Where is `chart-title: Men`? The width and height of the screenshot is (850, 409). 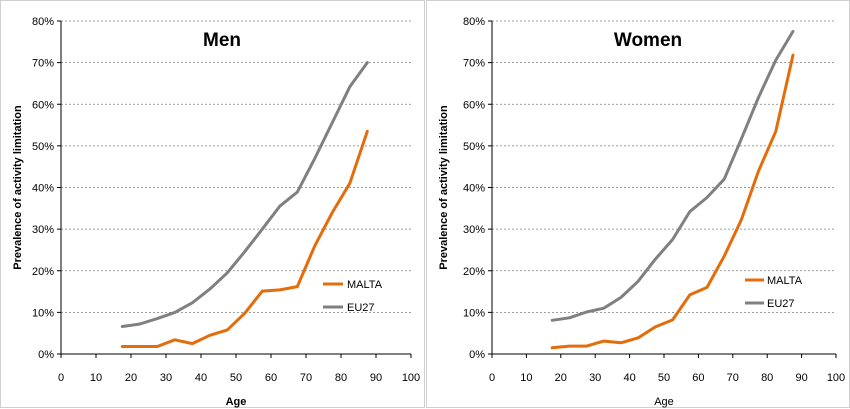 chart-title: Men is located at coordinates (222, 40).